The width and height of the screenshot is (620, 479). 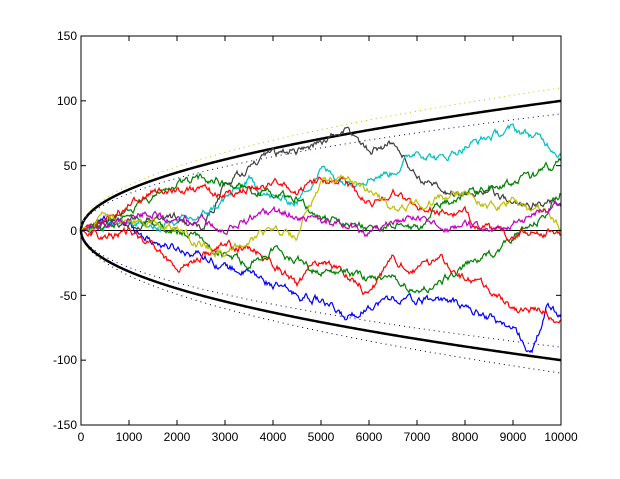 What do you see at coordinates (273, 437) in the screenshot?
I see `x-tick-label: 4000` at bounding box center [273, 437].